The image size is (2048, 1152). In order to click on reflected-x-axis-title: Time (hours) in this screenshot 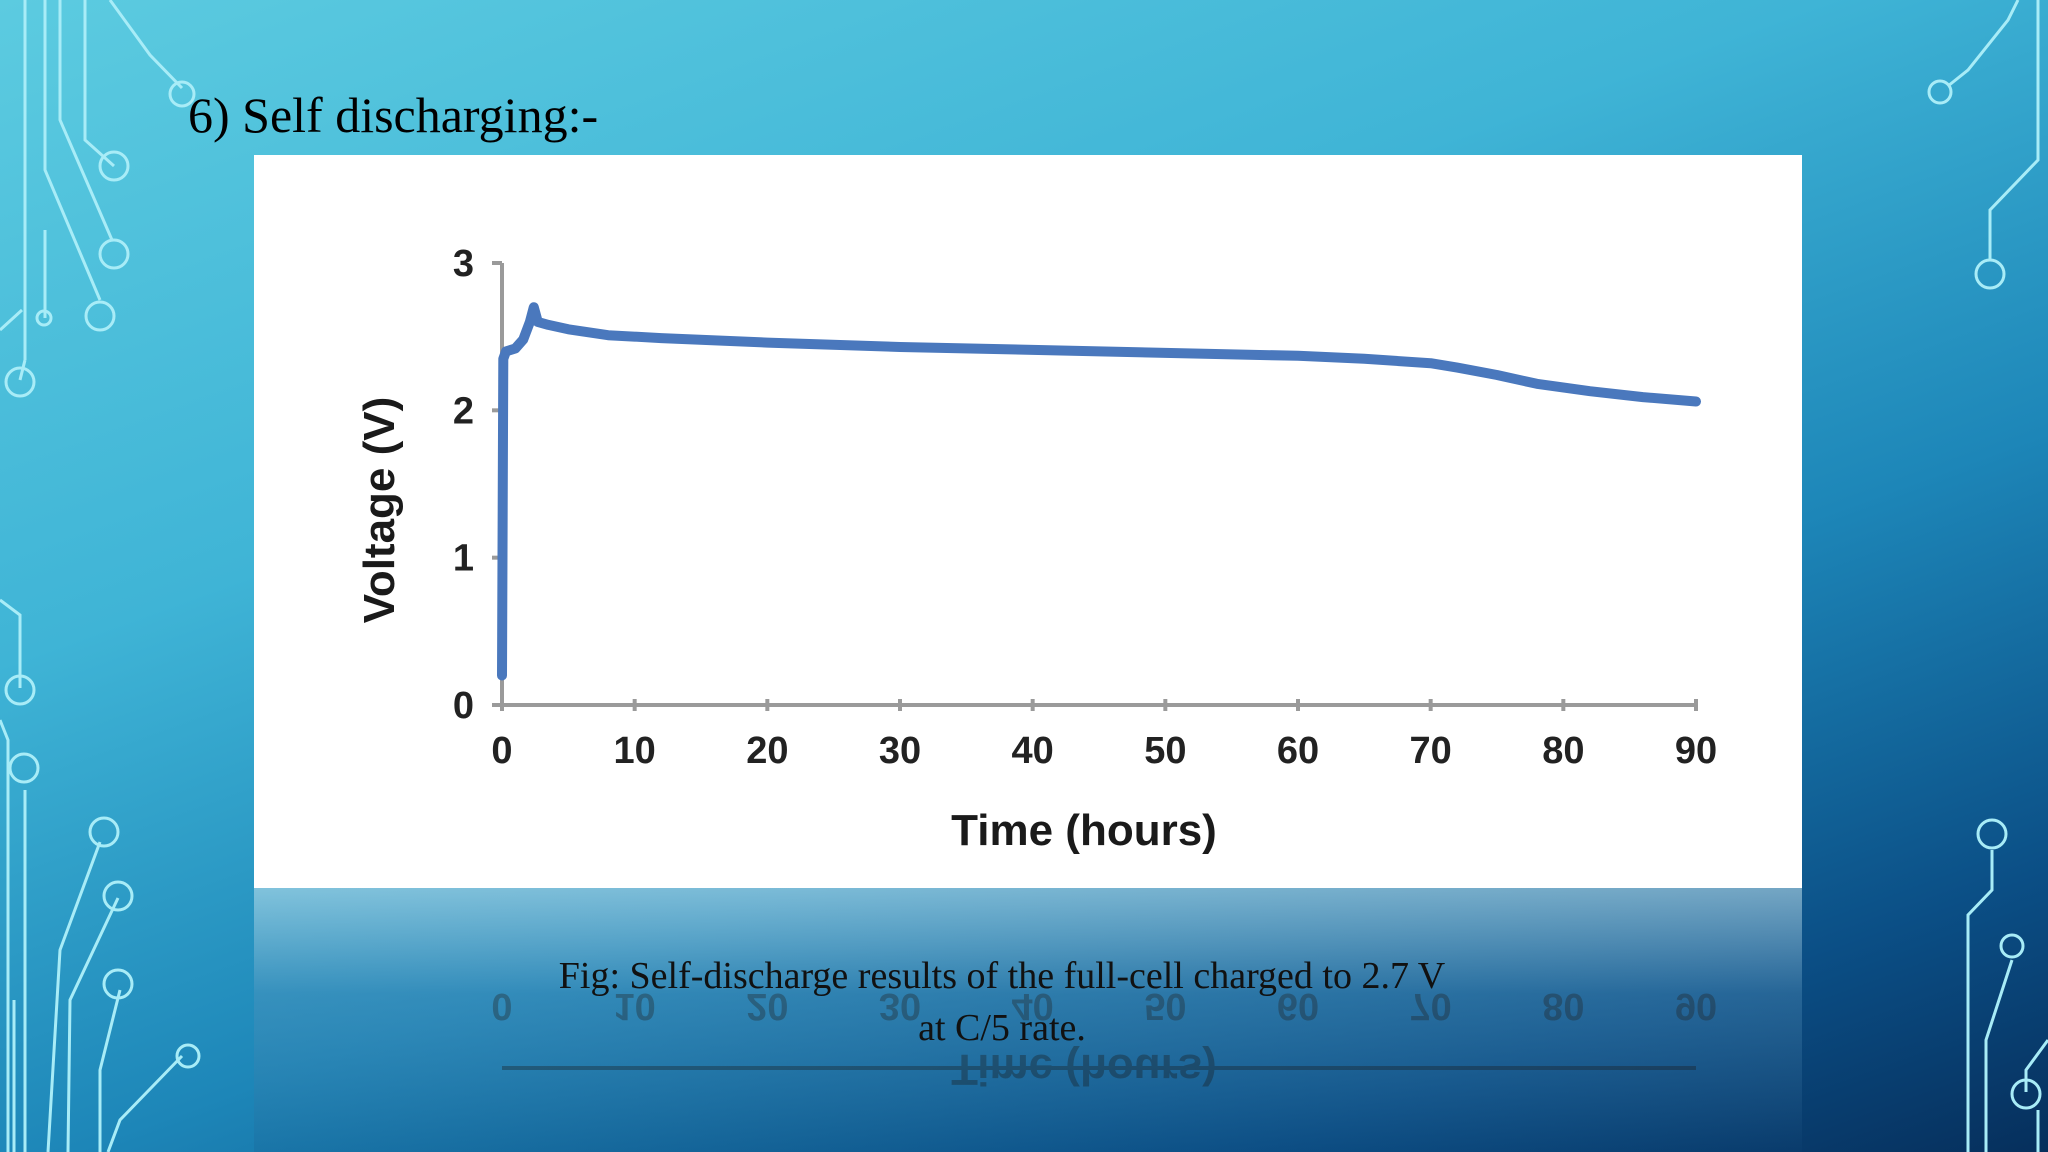, I will do `click(1084, 1069)`.